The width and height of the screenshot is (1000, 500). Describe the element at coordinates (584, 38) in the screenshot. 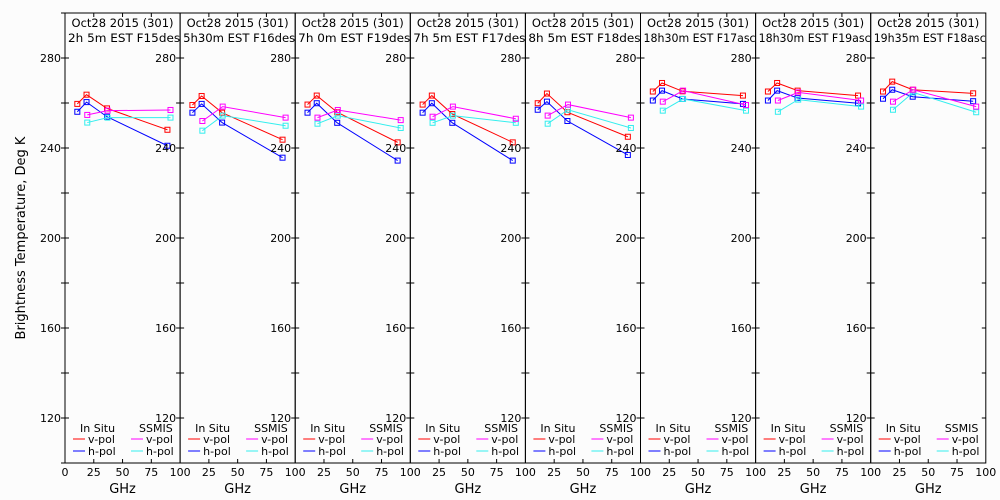

I see `panel-title-time: 8h 5m EST F18des` at that location.